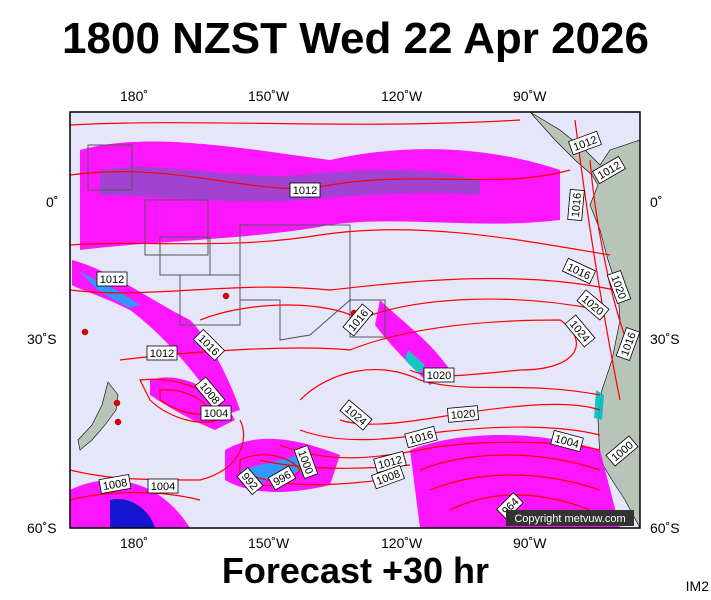 This screenshot has width=711, height=600. What do you see at coordinates (584, 320) in the screenshot?
I see `south-america-land` at bounding box center [584, 320].